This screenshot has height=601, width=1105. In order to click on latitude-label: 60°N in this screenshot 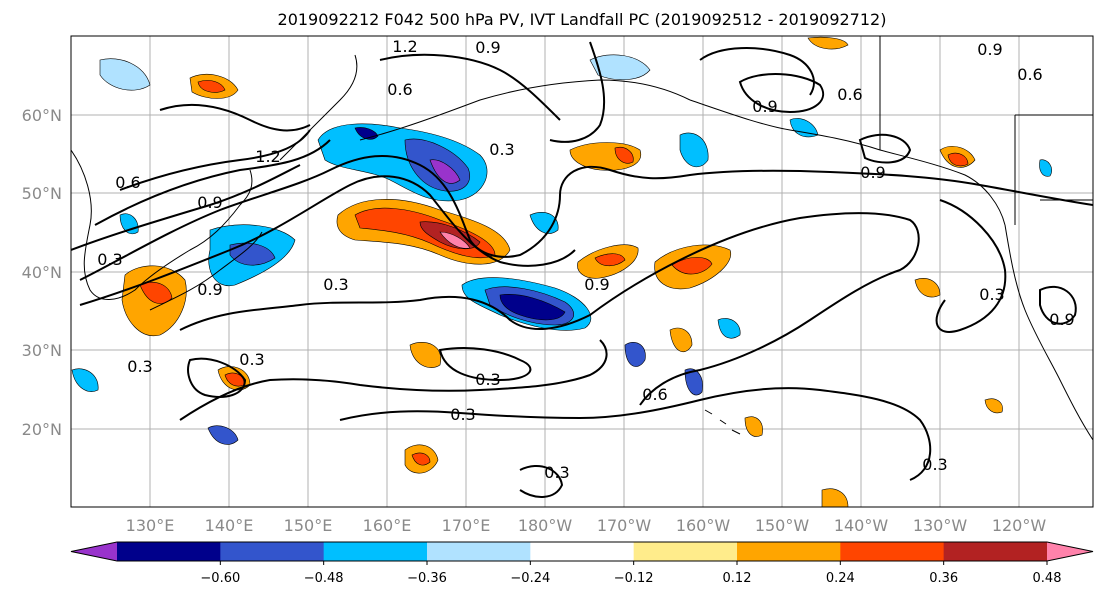, I will do `click(42, 115)`.